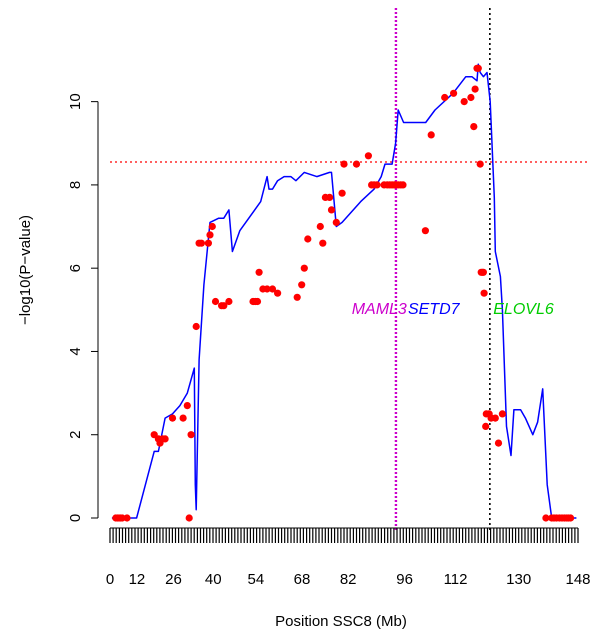  Describe the element at coordinates (173, 579) in the screenshot. I see `x-tick-label: 26` at that location.